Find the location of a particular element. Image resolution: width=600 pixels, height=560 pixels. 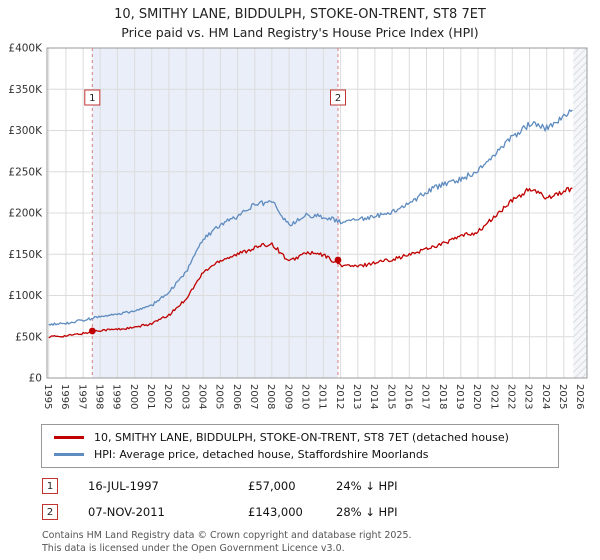

svg-text: 2021 is located at coordinates (493, 396).